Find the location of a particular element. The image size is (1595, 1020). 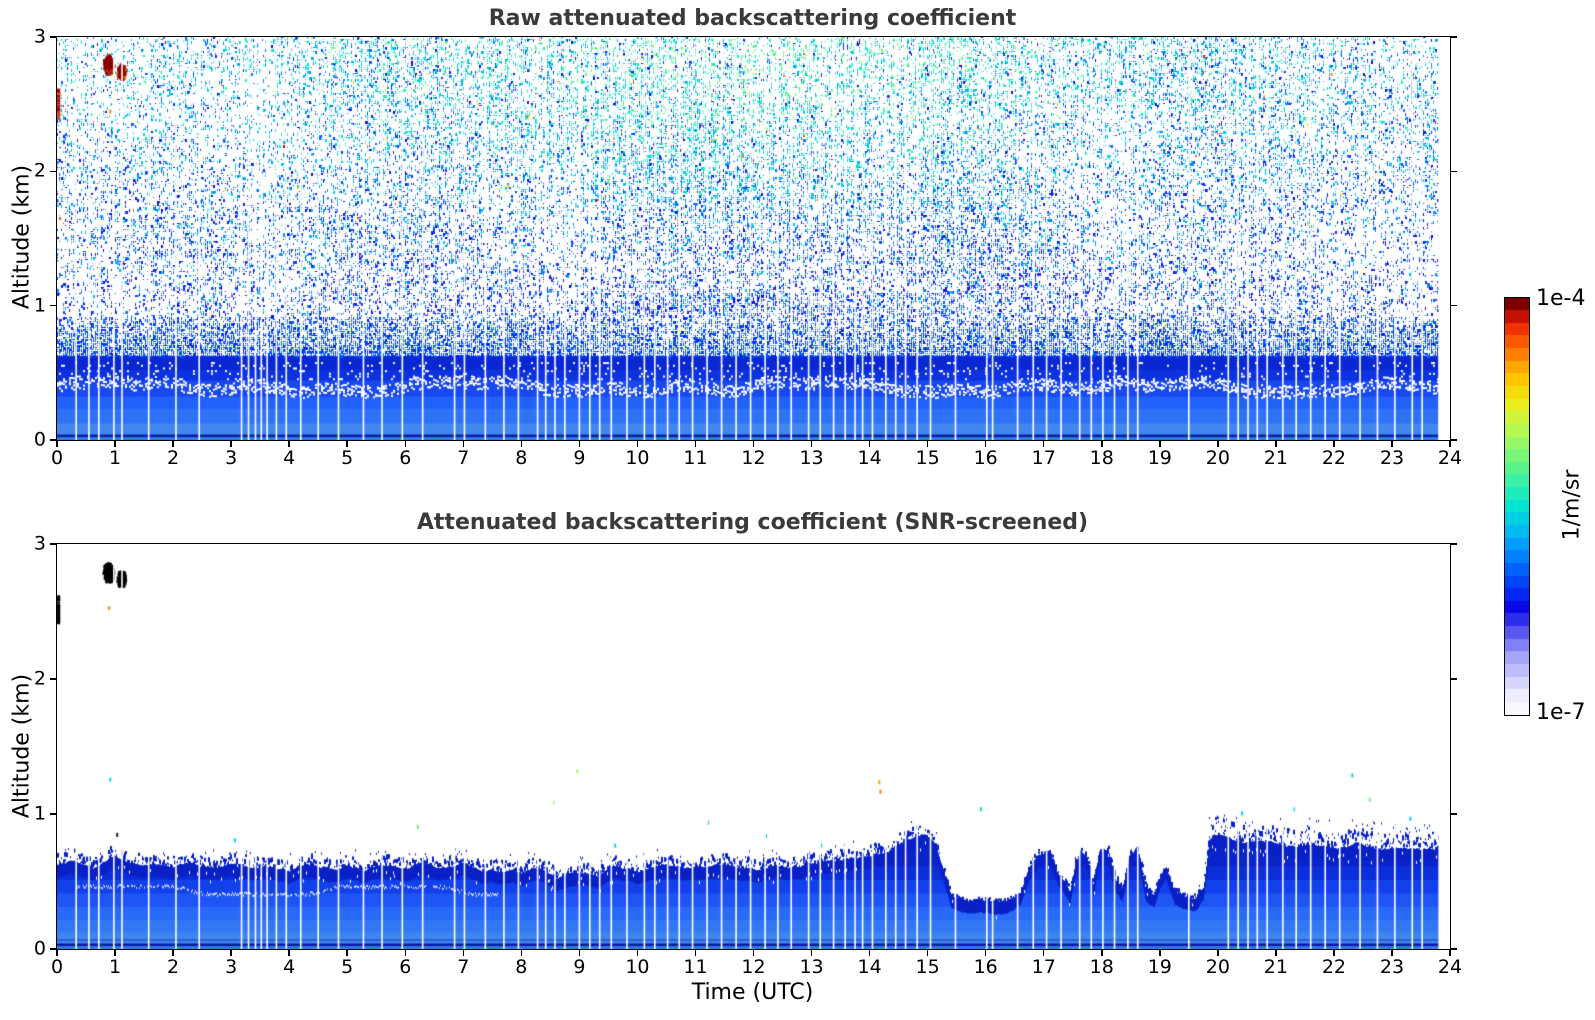

colorbar-canvas is located at coordinates (1517, 506).